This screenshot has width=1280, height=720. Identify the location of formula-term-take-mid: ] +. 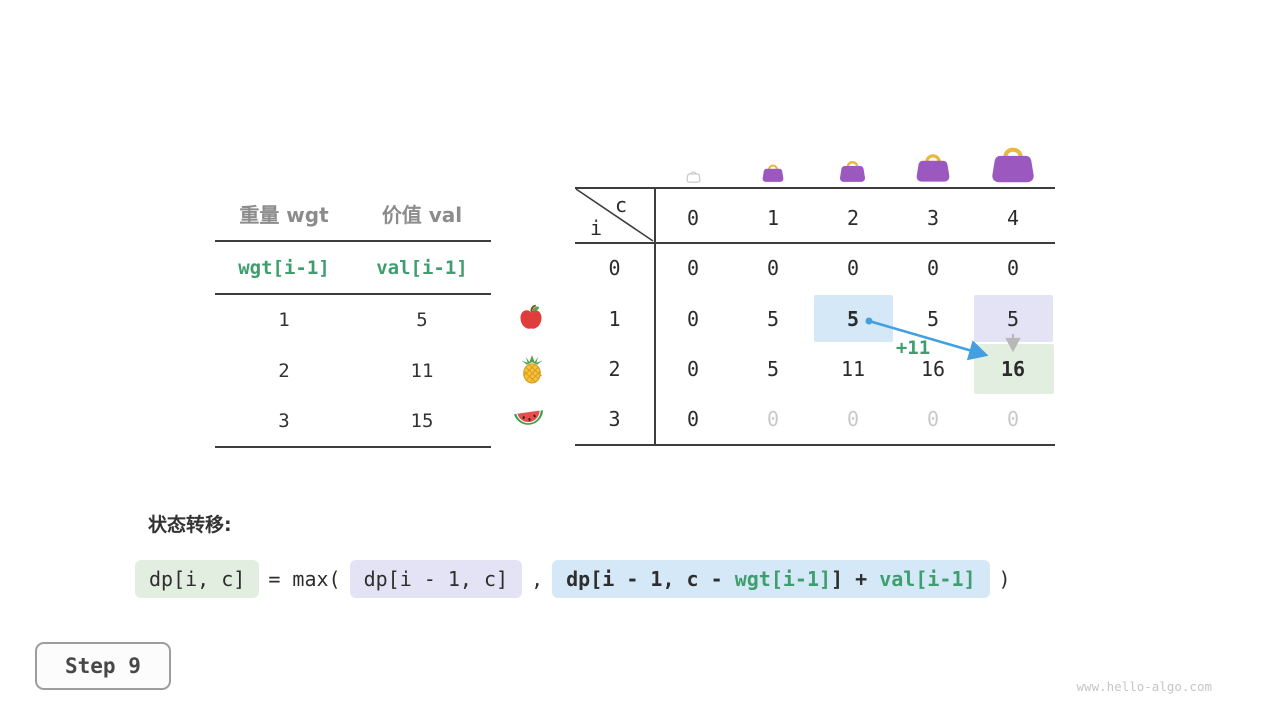
(855, 579).